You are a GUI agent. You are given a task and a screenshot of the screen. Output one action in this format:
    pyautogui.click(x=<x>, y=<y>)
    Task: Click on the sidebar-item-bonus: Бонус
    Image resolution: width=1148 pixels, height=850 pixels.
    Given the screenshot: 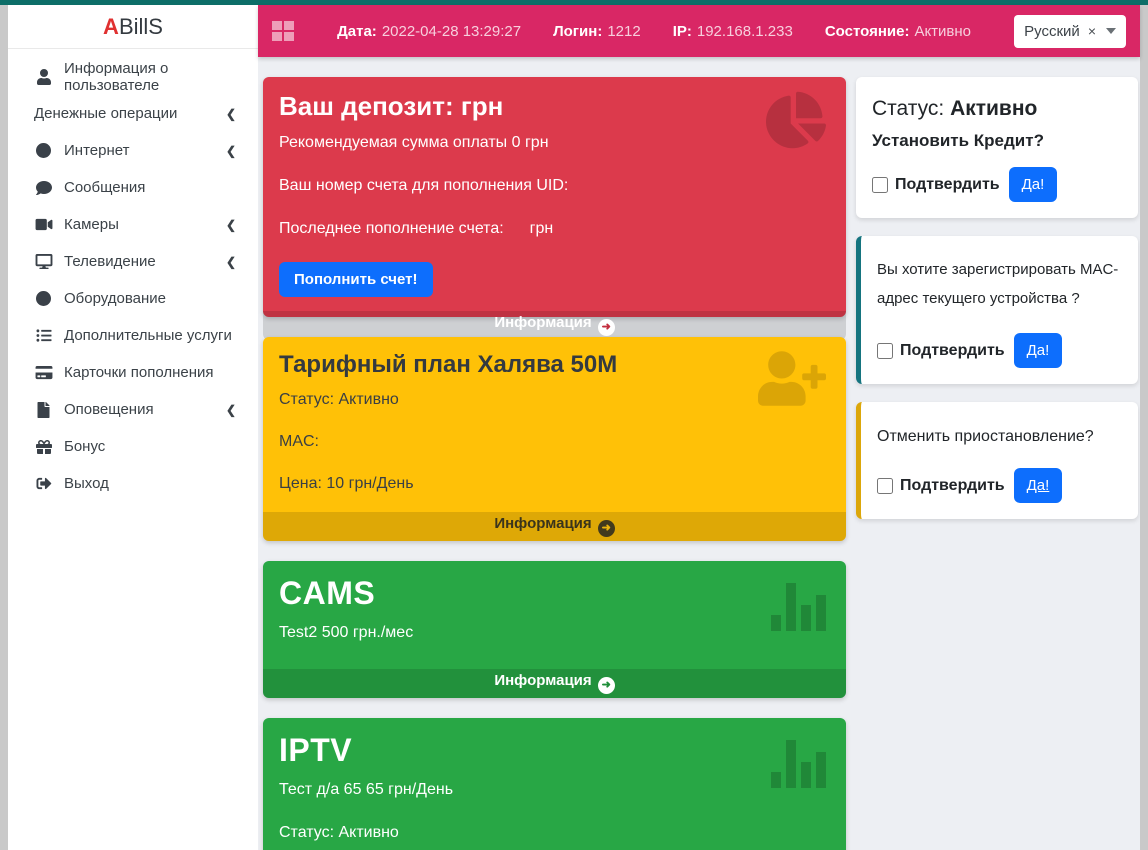 What is the action you would take?
    pyautogui.click(x=133, y=446)
    